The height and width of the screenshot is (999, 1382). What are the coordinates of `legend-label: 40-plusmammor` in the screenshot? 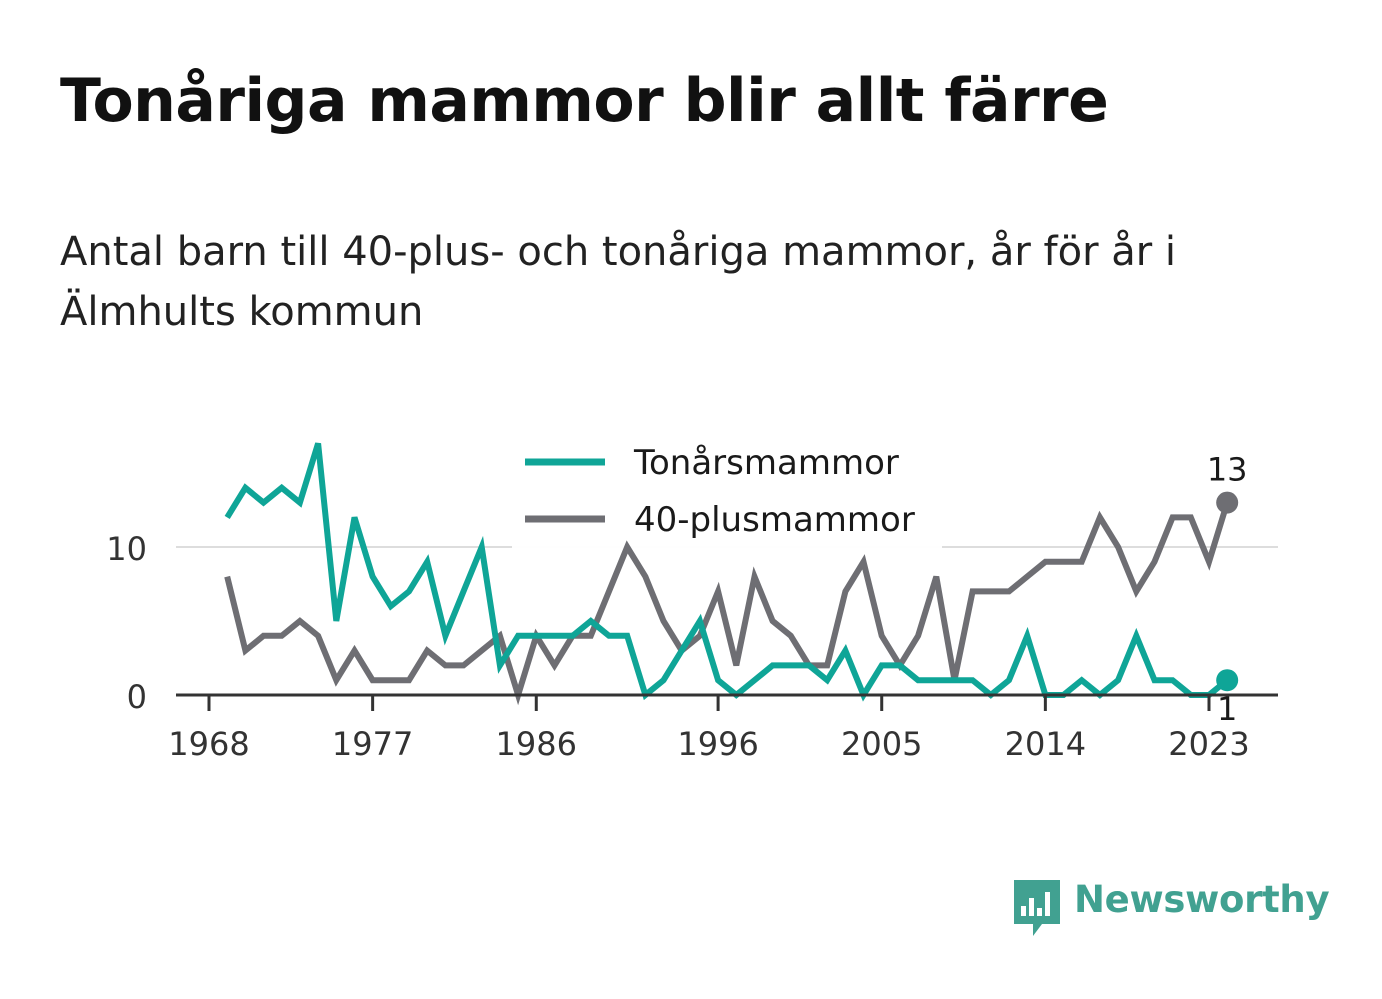 It's located at (774, 520).